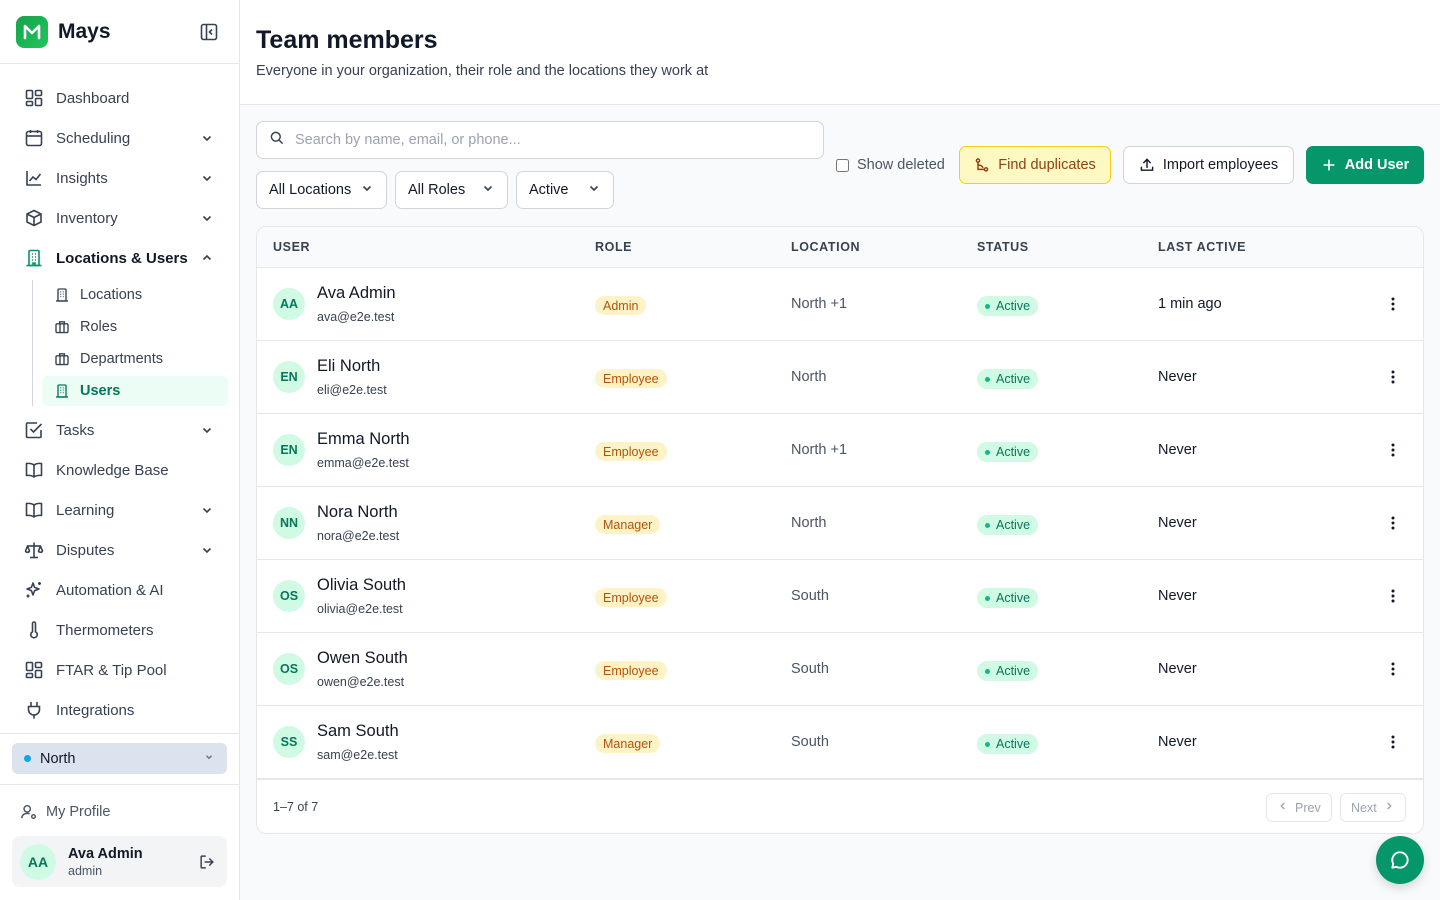 The image size is (1440, 900). I want to click on sidebar-subitem-departments: Departments, so click(135, 359).